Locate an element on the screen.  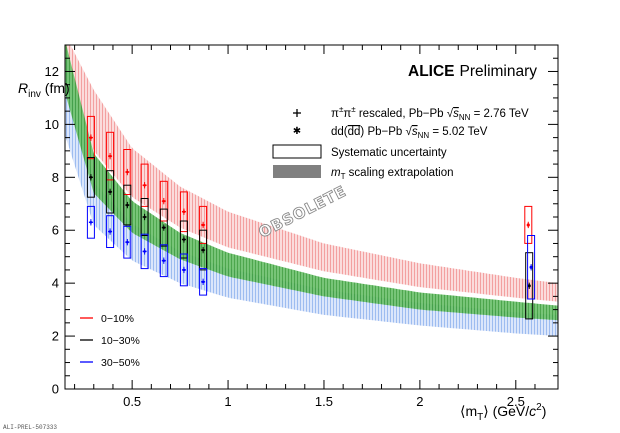
legend-deut-sqrt: √ is located at coordinates (409, 131).